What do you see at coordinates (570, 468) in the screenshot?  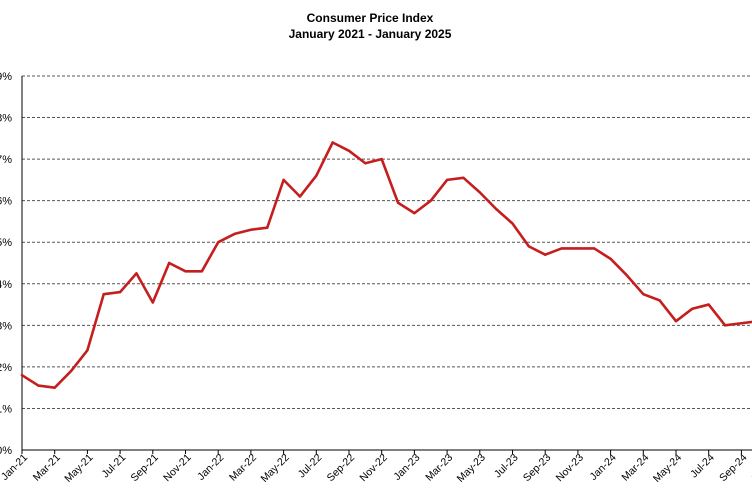 I see `x-tick-label: Nov-23` at bounding box center [570, 468].